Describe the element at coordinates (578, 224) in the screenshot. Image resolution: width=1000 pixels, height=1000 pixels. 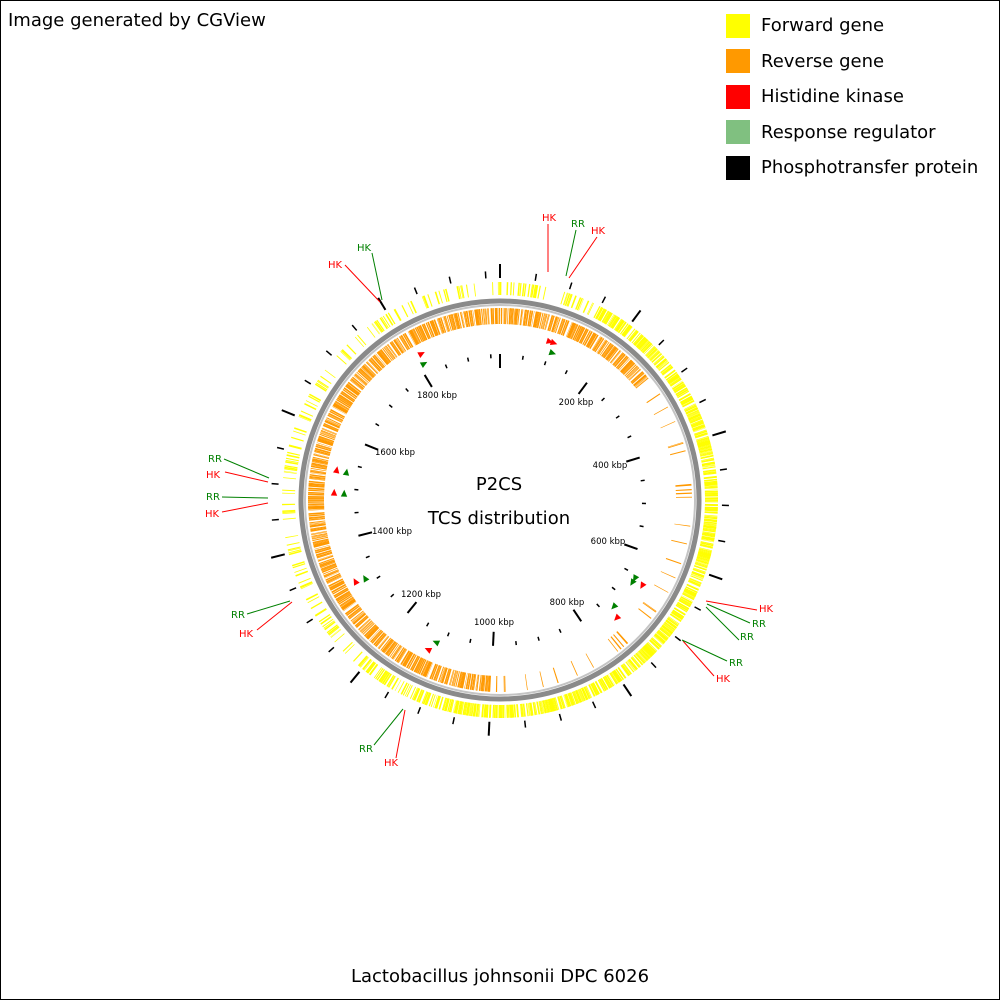
I see `callout-label-rr: RR` at that location.